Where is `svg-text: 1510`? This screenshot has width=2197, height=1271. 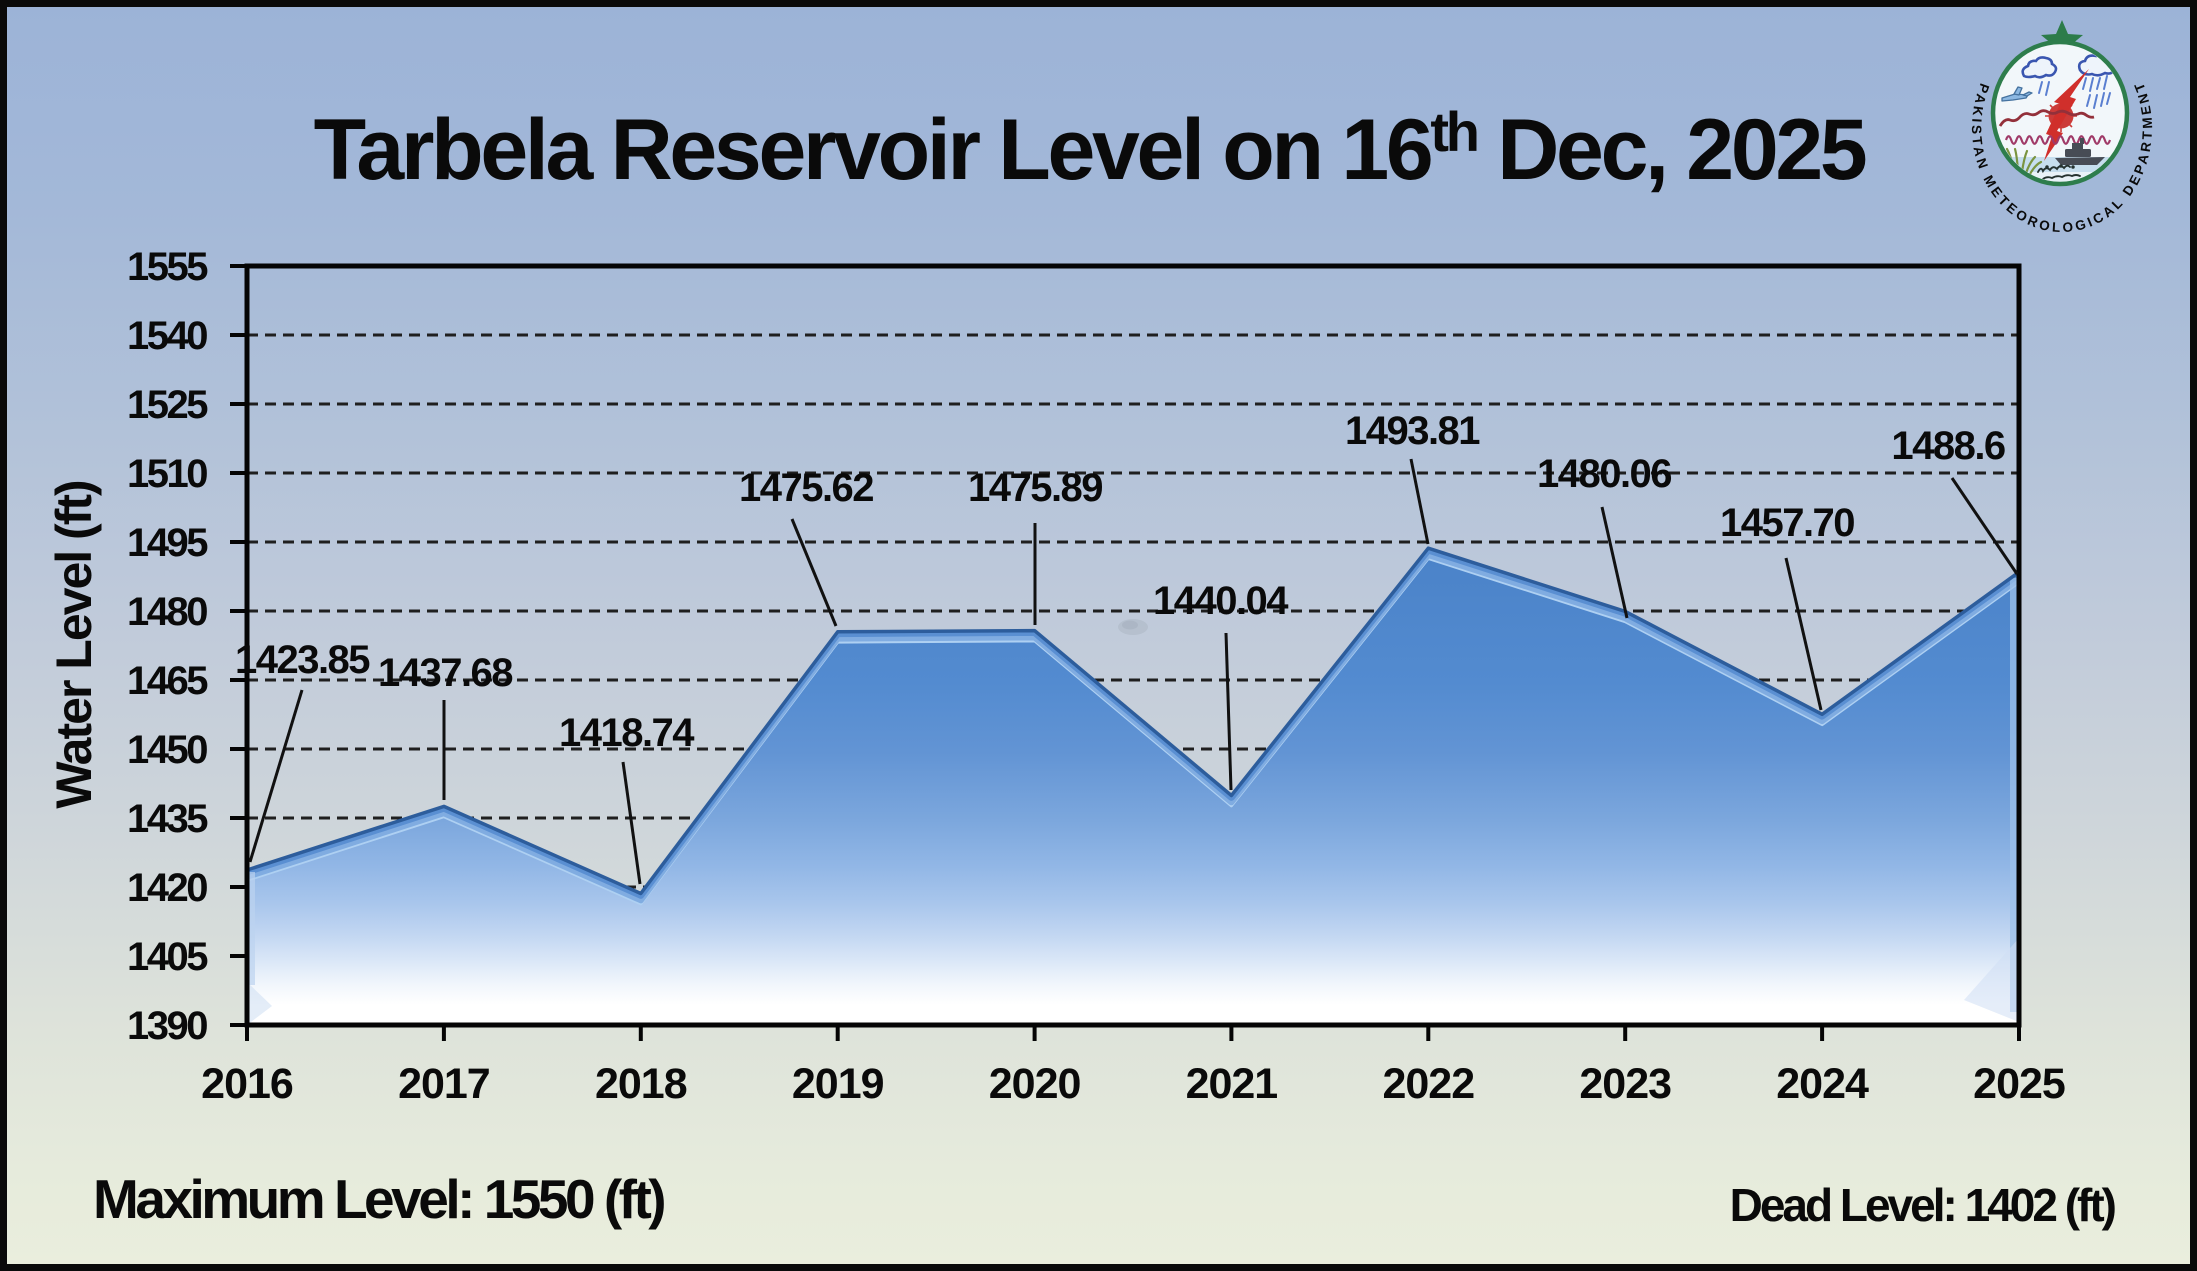
svg-text: 1510 is located at coordinates (167, 474).